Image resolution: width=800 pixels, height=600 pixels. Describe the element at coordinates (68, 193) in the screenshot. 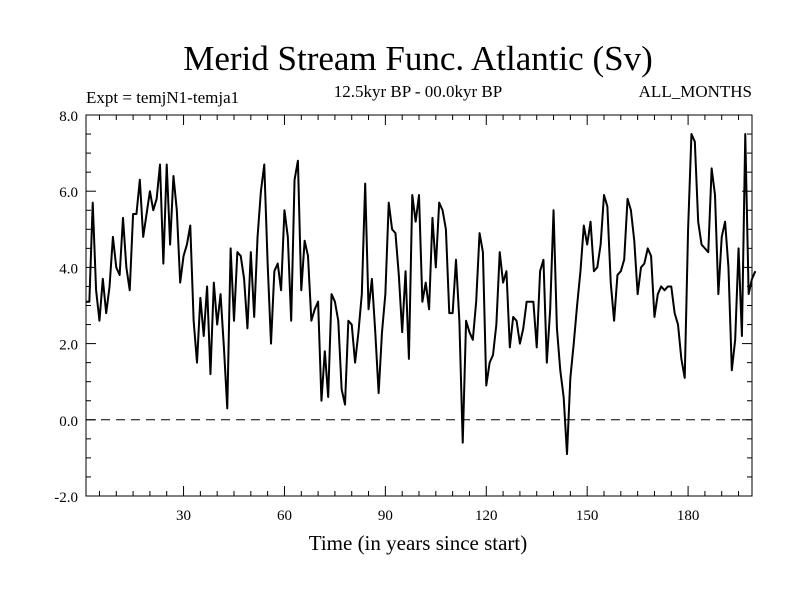

I see `y-tick-label: 6.0` at that location.